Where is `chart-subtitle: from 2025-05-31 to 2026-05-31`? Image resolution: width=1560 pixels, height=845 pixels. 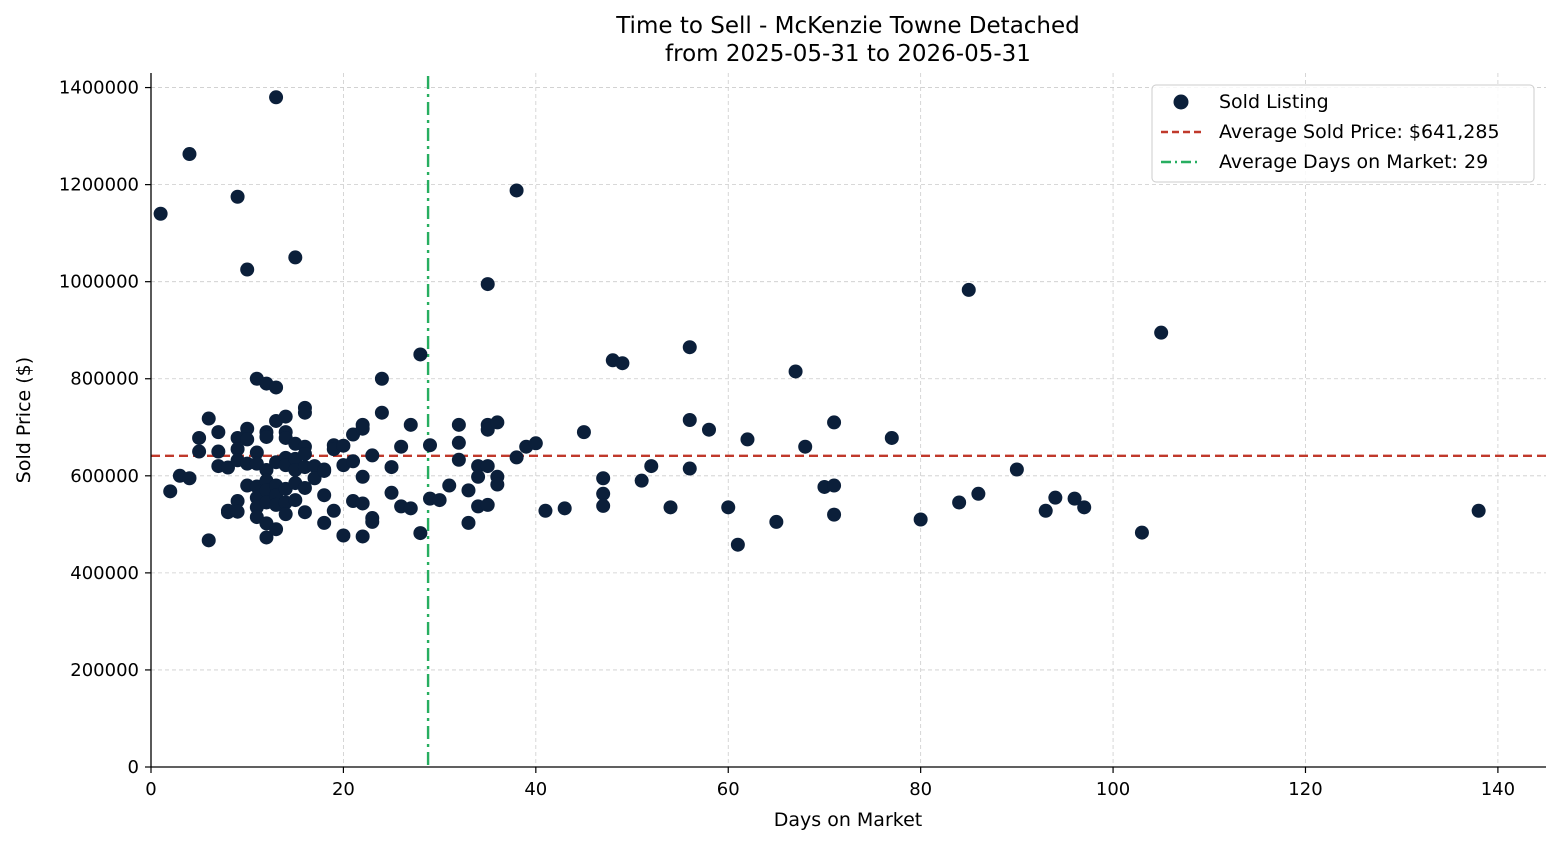 chart-subtitle: from 2025-05-31 to 2026-05-31 is located at coordinates (848, 54).